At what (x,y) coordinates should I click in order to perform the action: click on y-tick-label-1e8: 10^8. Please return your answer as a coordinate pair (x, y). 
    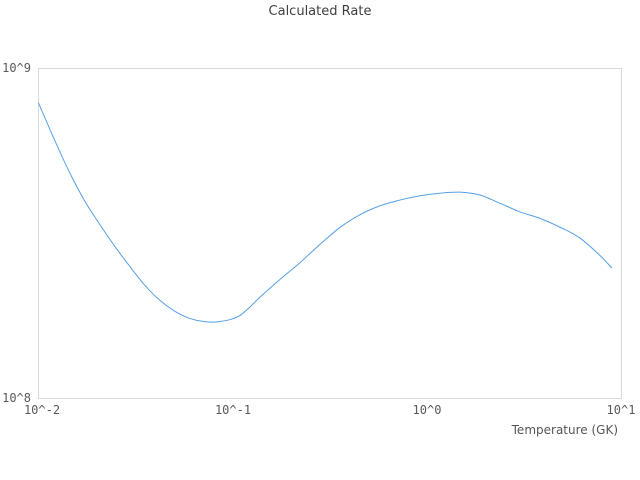
    Looking at the image, I should click on (16, 398).